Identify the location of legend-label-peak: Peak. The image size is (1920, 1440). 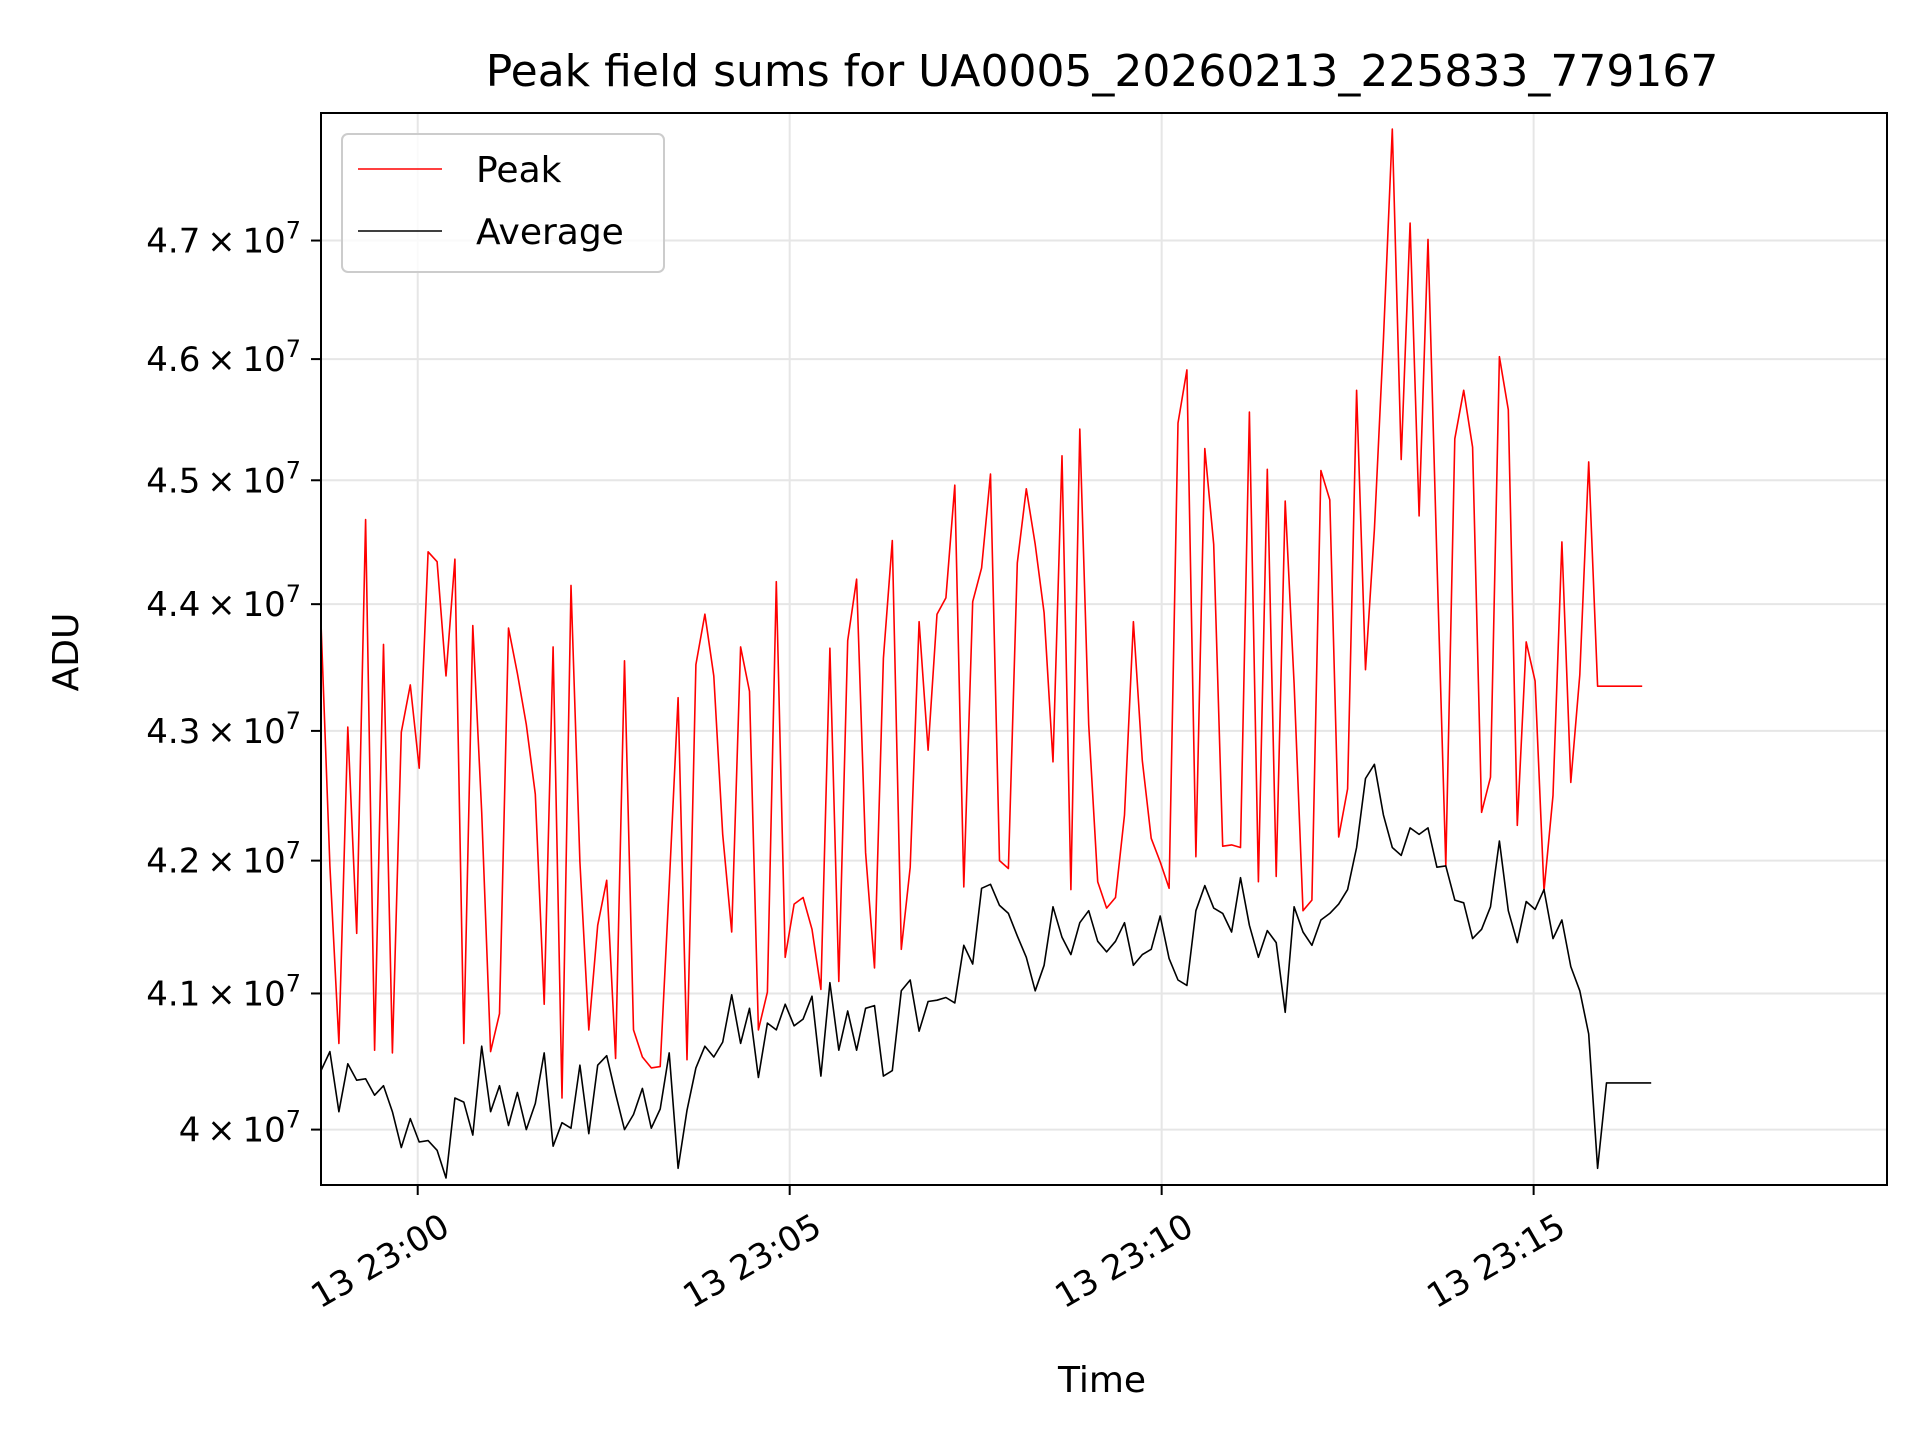
(519, 170).